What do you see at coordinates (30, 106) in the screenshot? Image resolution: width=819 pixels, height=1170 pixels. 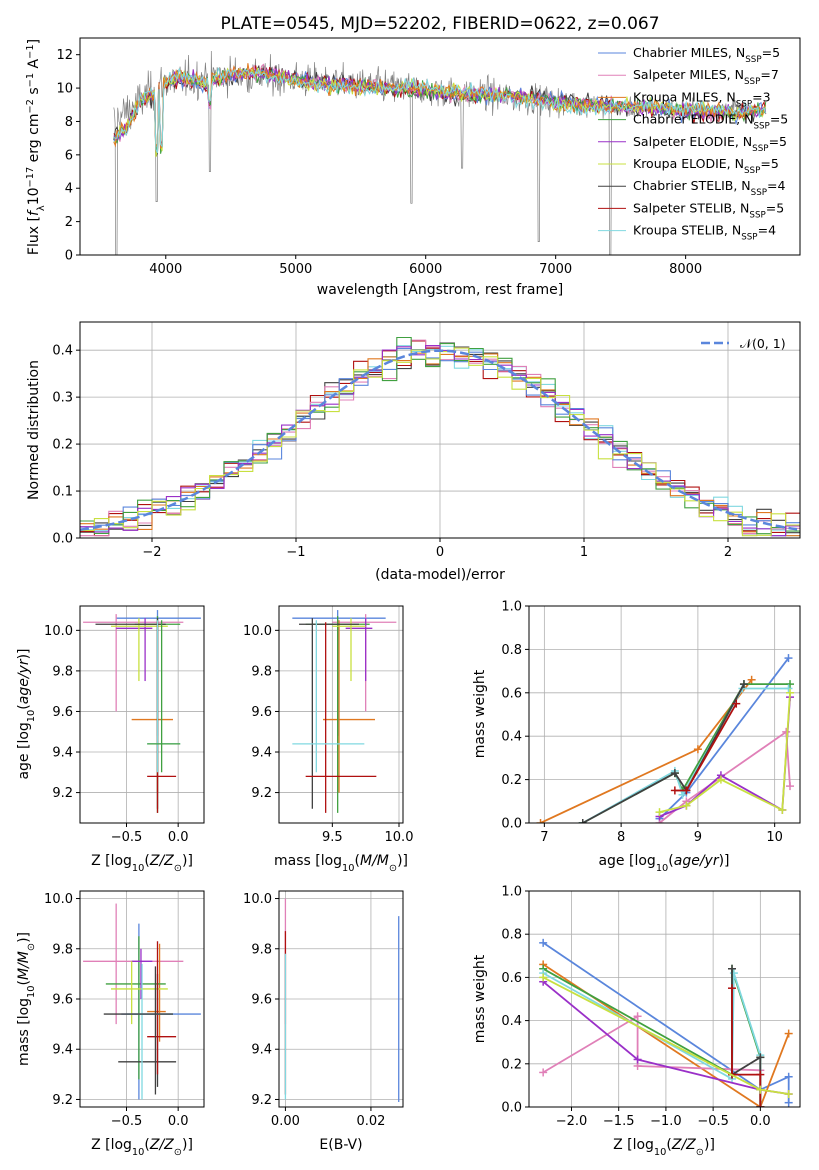 I see `label-part: −2` at bounding box center [30, 106].